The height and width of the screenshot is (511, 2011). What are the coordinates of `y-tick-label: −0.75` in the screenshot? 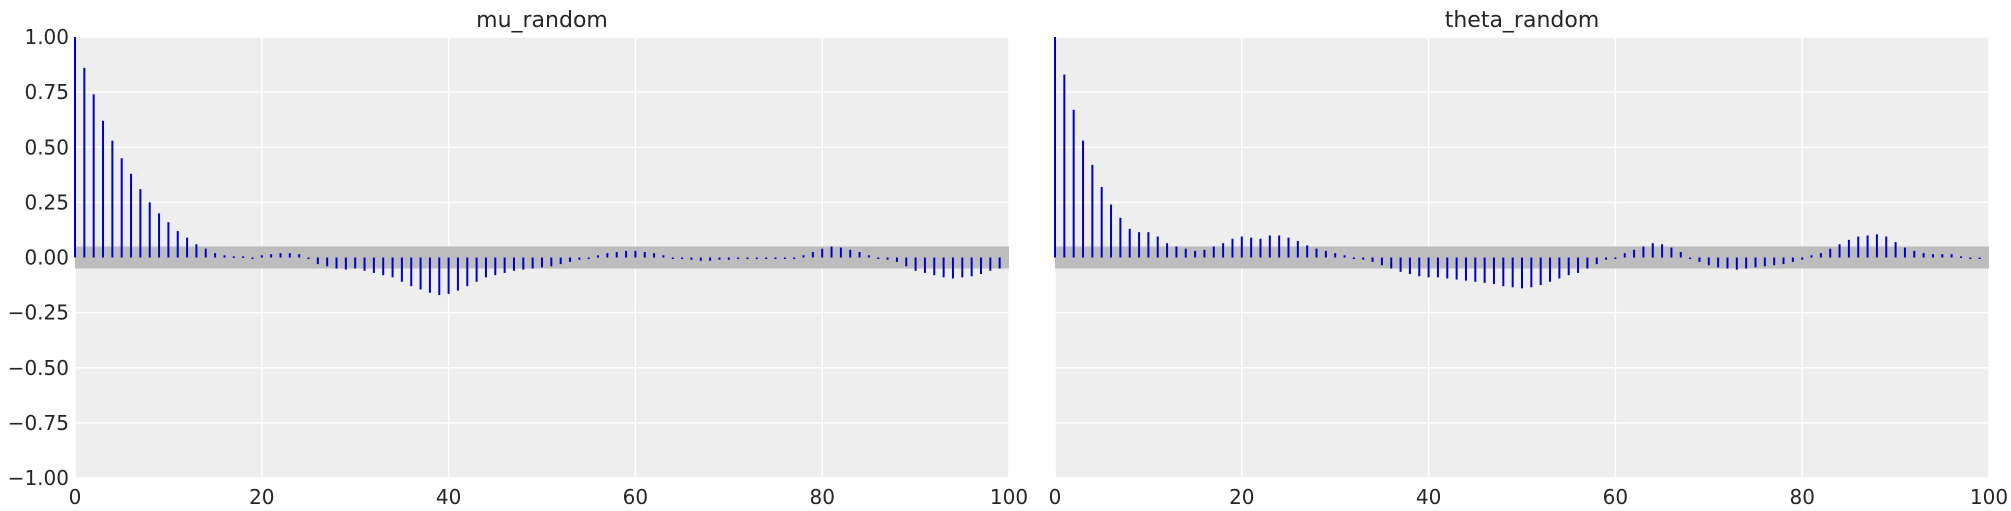 It's located at (38, 423).